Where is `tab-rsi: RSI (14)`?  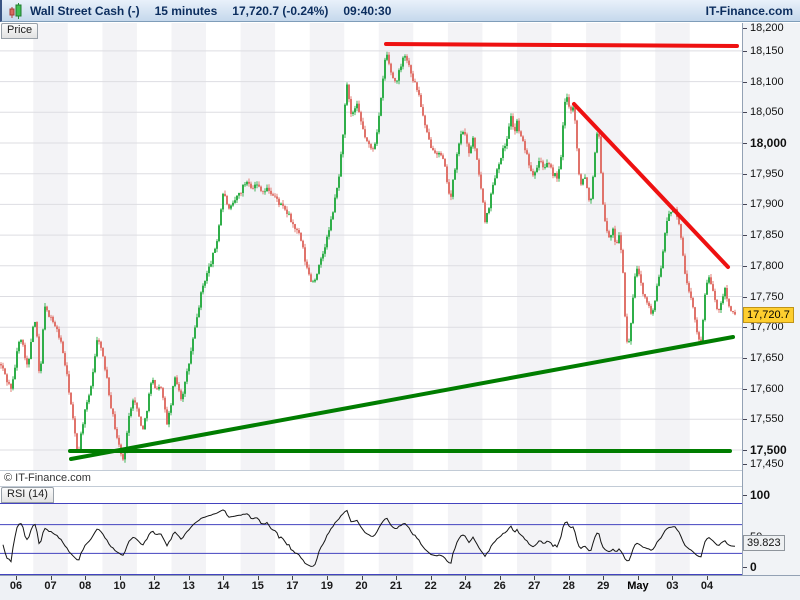
tab-rsi: RSI (14) is located at coordinates (27, 495).